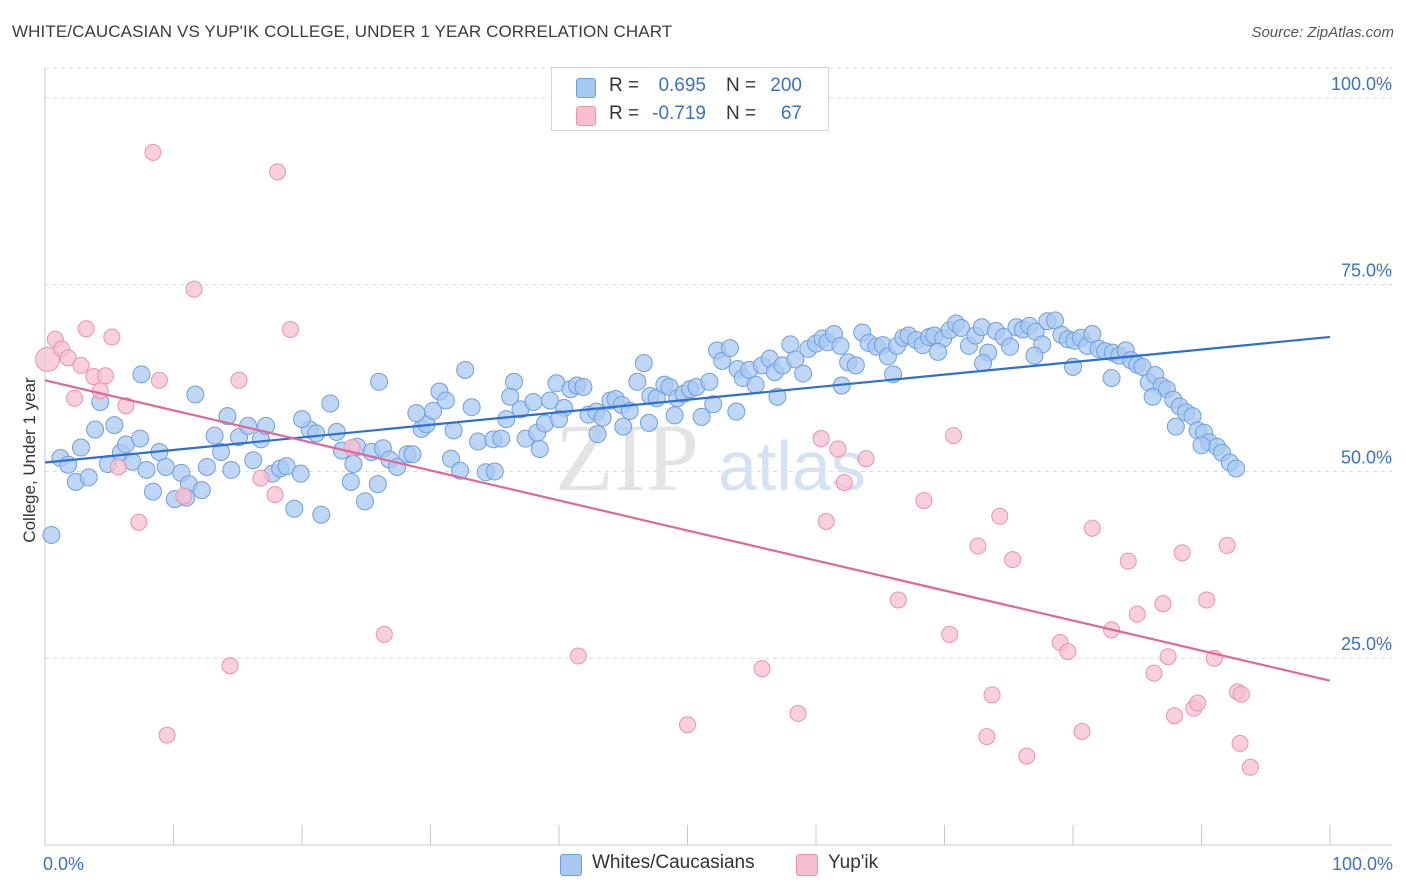 This screenshot has width=1406, height=892. I want to click on x-tick-label: 100.0%, so click(1362, 864).